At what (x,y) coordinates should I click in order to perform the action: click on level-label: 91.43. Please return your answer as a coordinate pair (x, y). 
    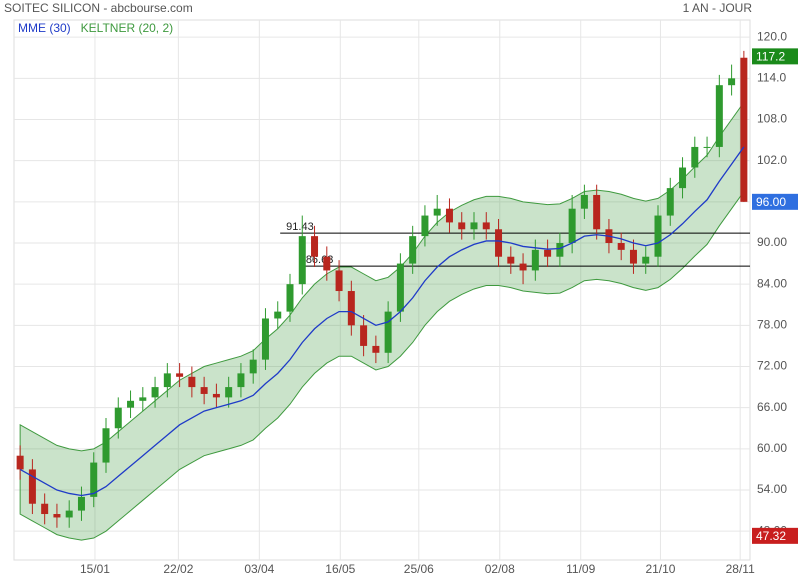
    Looking at the image, I should click on (300, 227).